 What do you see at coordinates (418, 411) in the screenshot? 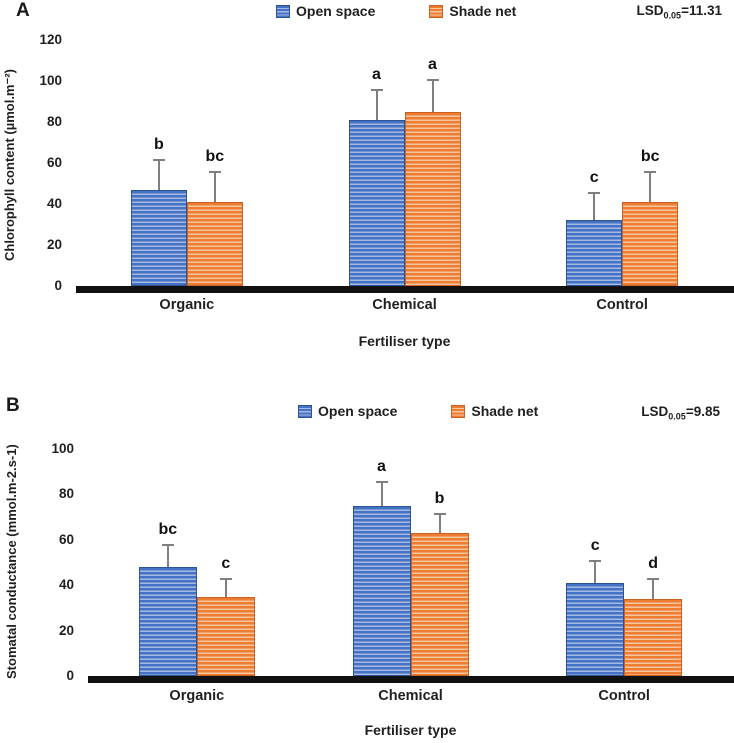
I see `legend-b: Open space Shade net` at bounding box center [418, 411].